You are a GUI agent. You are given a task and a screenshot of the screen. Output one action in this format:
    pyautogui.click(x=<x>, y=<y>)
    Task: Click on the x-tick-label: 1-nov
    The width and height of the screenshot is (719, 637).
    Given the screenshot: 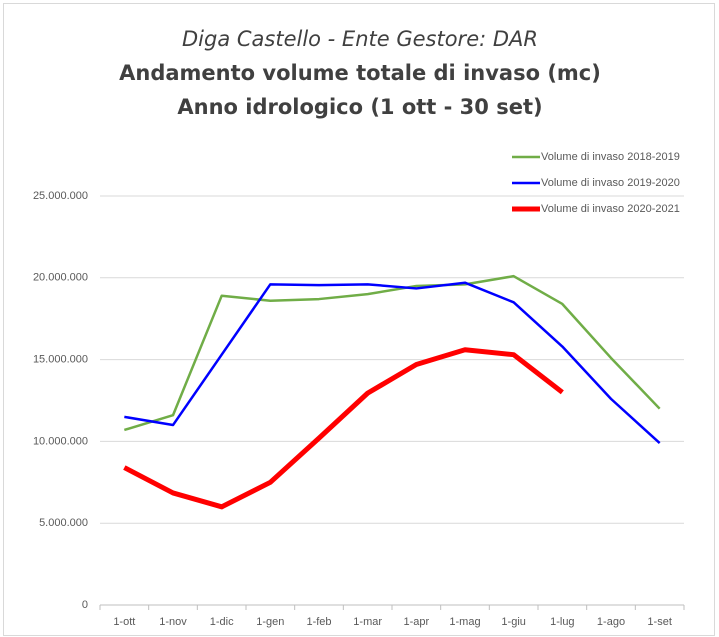 What is the action you would take?
    pyautogui.click(x=173, y=622)
    